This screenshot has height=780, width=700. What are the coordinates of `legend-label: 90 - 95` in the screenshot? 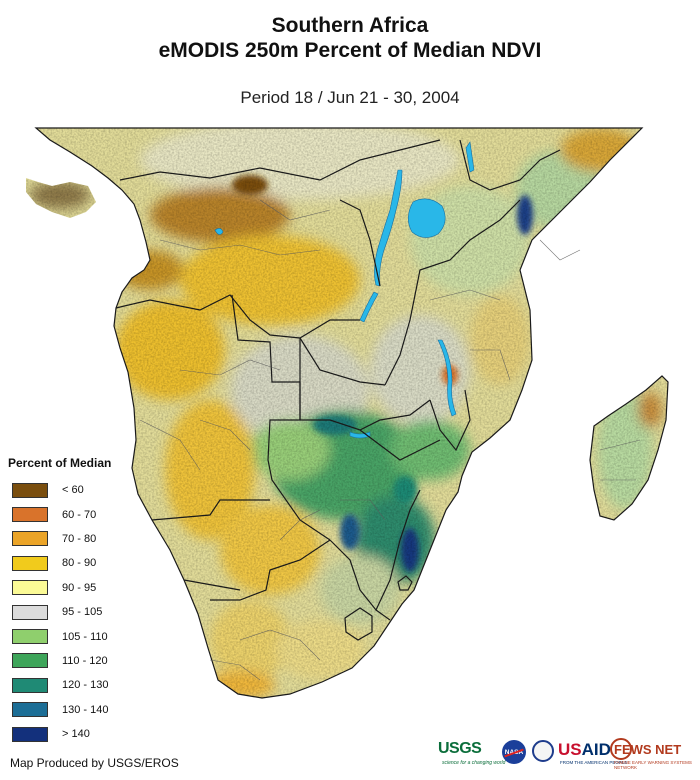 It's located at (79, 587).